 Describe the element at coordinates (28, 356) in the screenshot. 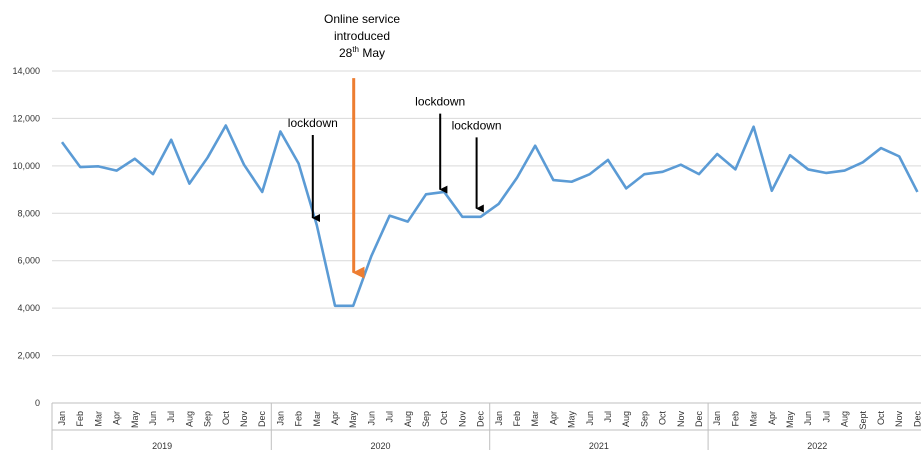

I see `y-tick-label: 2,000` at that location.